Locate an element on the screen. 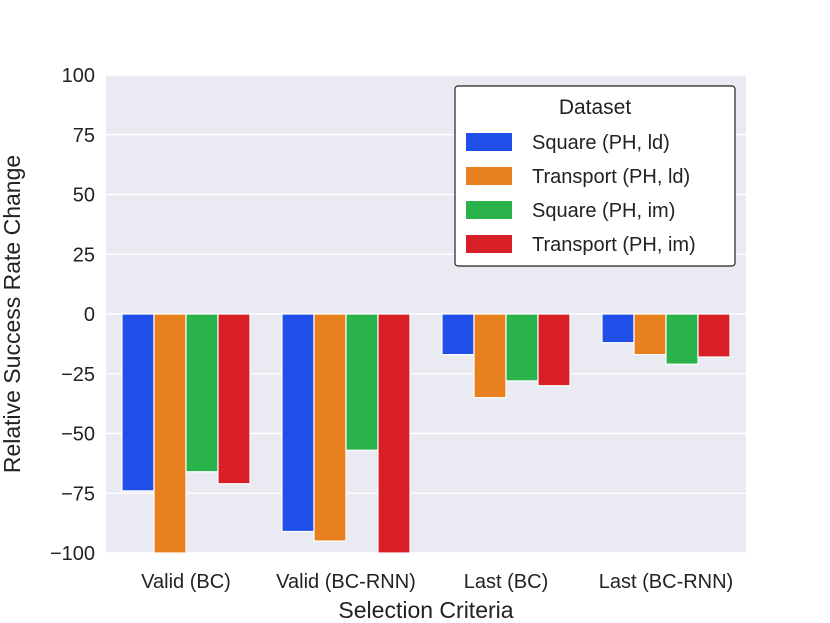 The width and height of the screenshot is (830, 623). legend-box is located at coordinates (595, 176).